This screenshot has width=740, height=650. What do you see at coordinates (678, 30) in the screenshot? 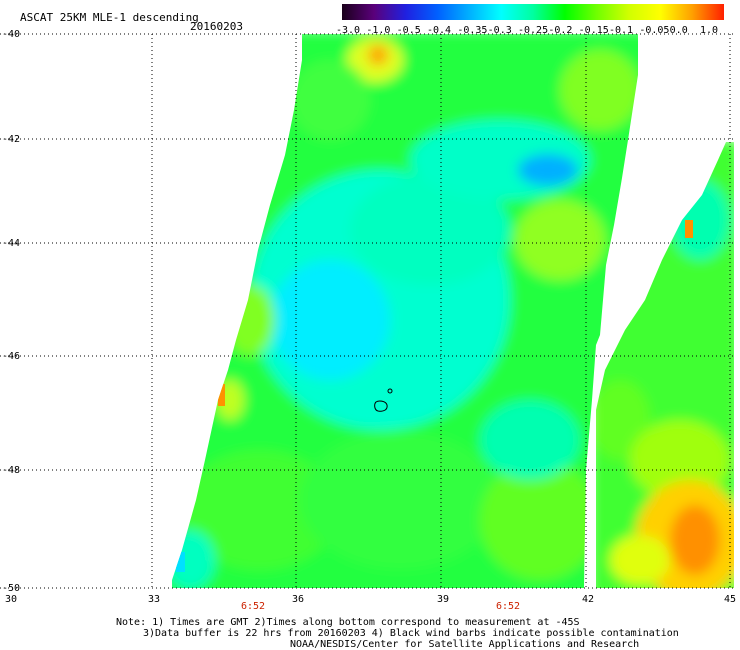
I see `colorbar-label: 0.0` at bounding box center [678, 30].